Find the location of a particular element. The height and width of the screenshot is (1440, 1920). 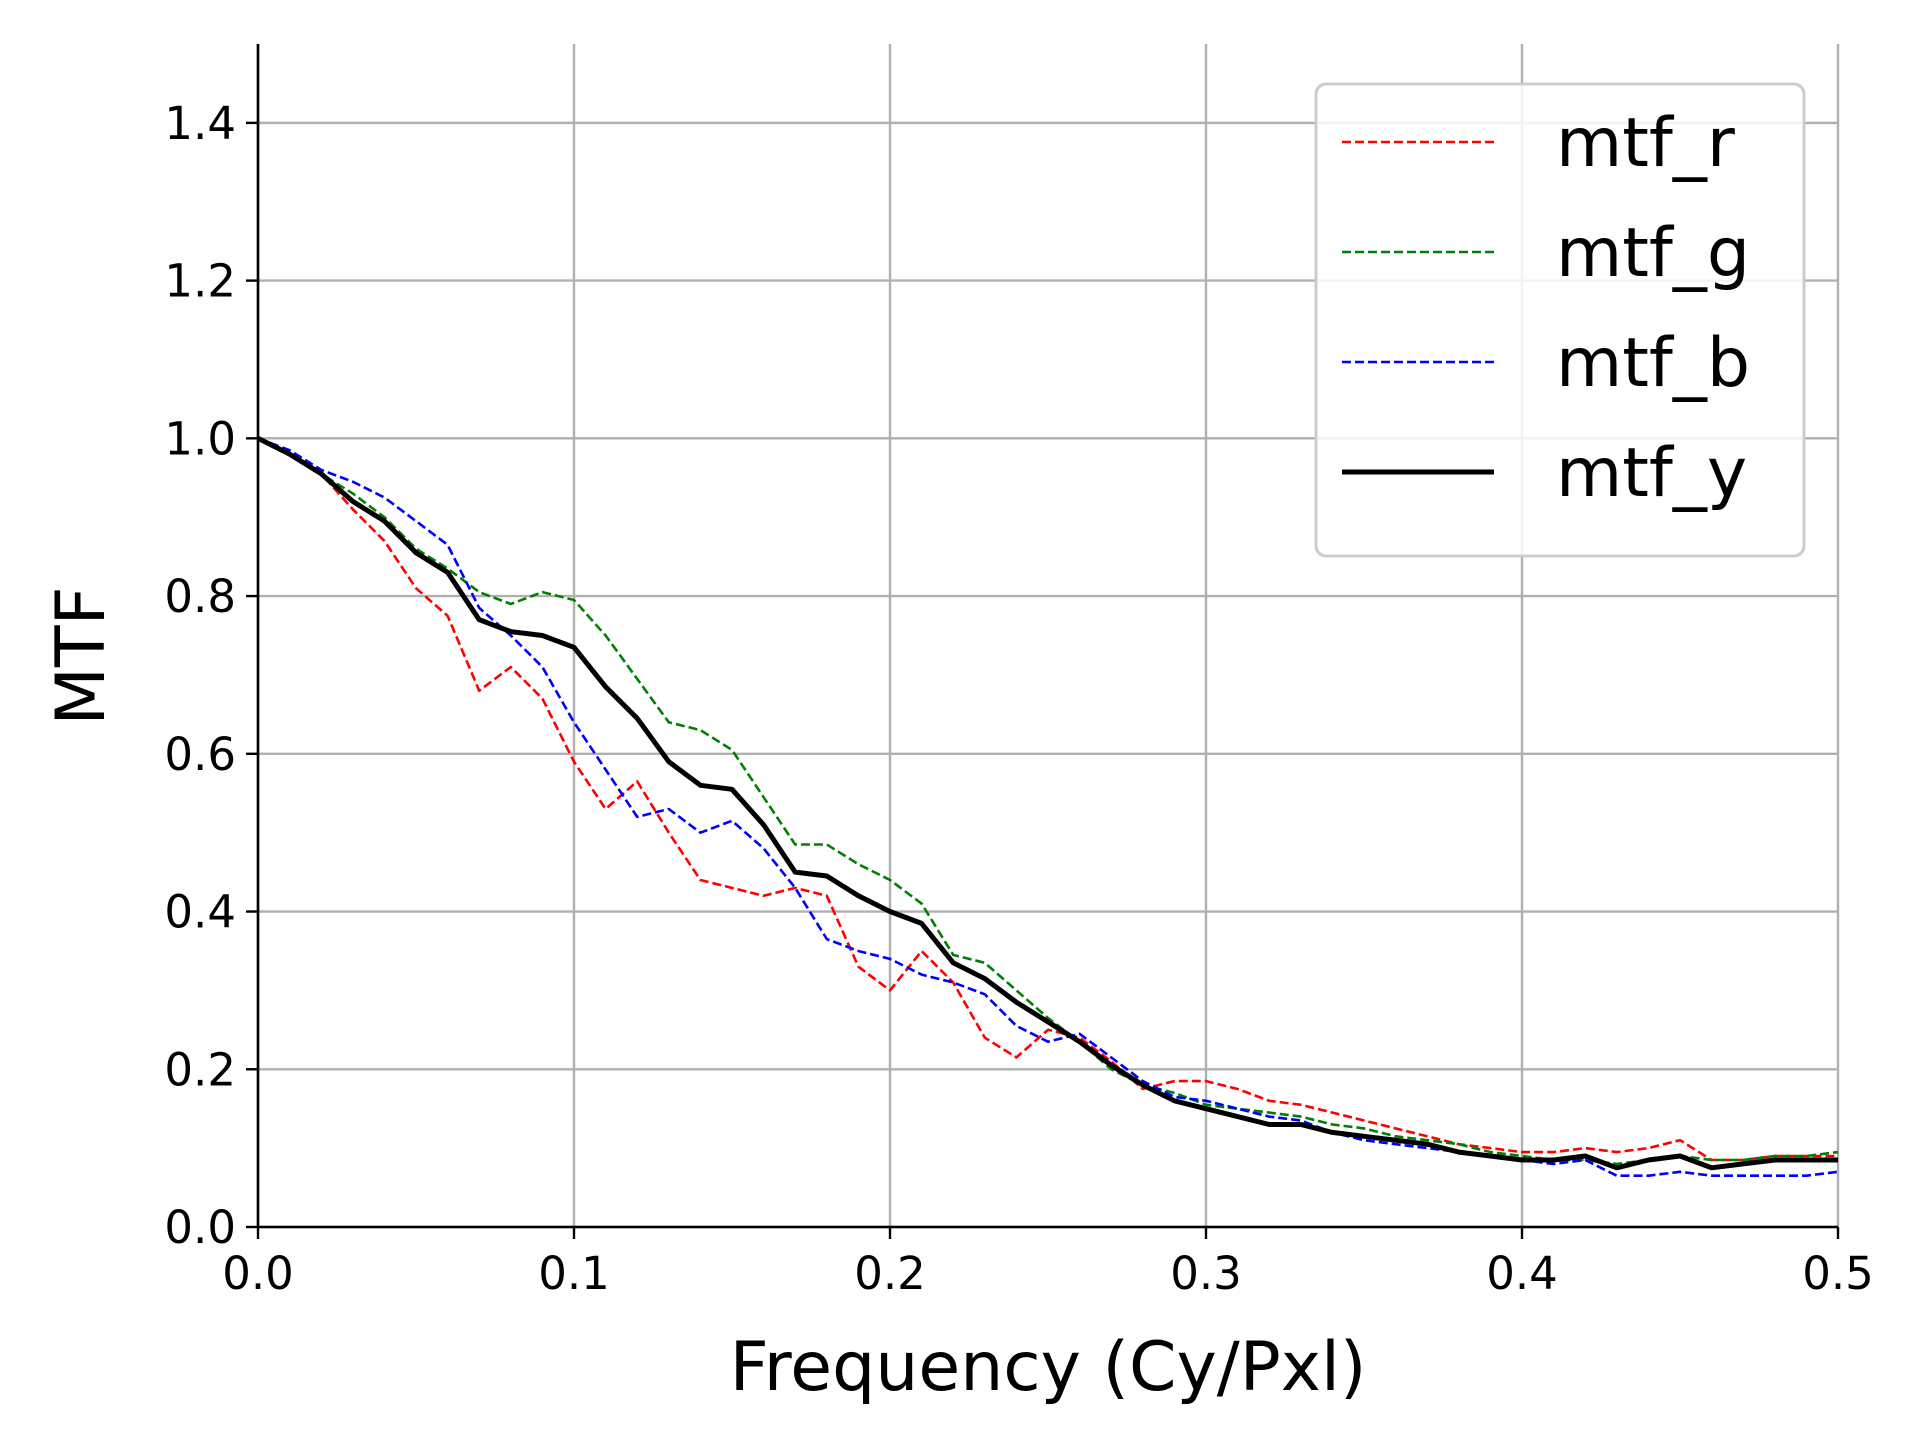

legend: mtf_r mtf_g mtf_b mtf_y is located at coordinates (1560, 320).